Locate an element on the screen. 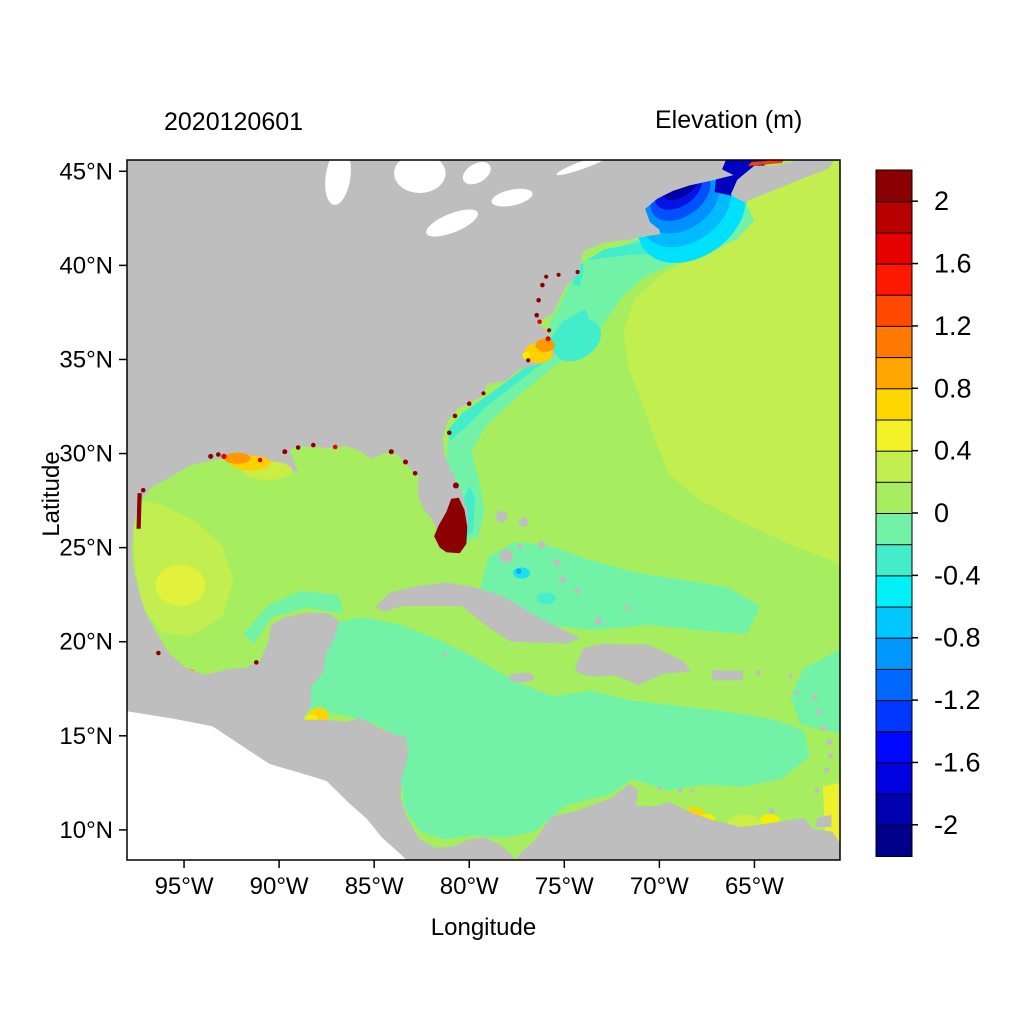  colorbar-tick-label: 0 is located at coordinates (941, 513).